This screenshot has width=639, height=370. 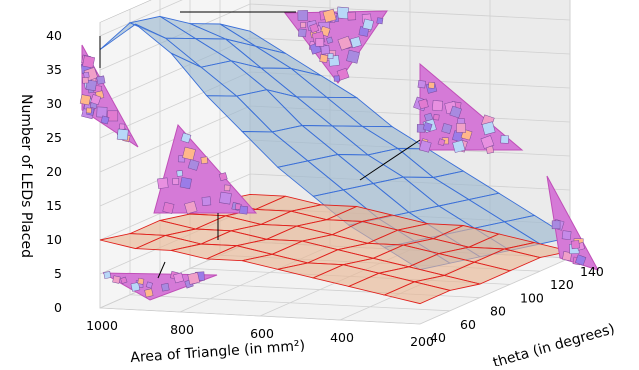 What do you see at coordinates (54, 137) in the screenshot?
I see `z-tick-label: 25` at bounding box center [54, 137].